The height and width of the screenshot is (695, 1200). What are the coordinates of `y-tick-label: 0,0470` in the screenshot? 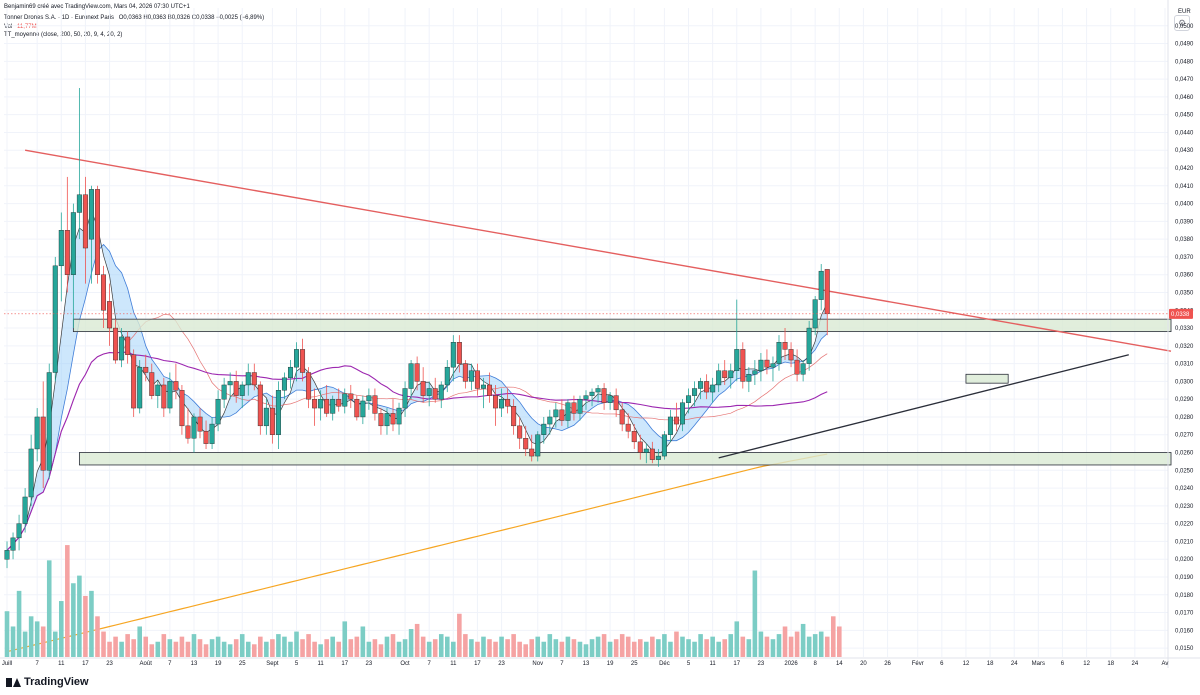 It's located at (1184, 80).